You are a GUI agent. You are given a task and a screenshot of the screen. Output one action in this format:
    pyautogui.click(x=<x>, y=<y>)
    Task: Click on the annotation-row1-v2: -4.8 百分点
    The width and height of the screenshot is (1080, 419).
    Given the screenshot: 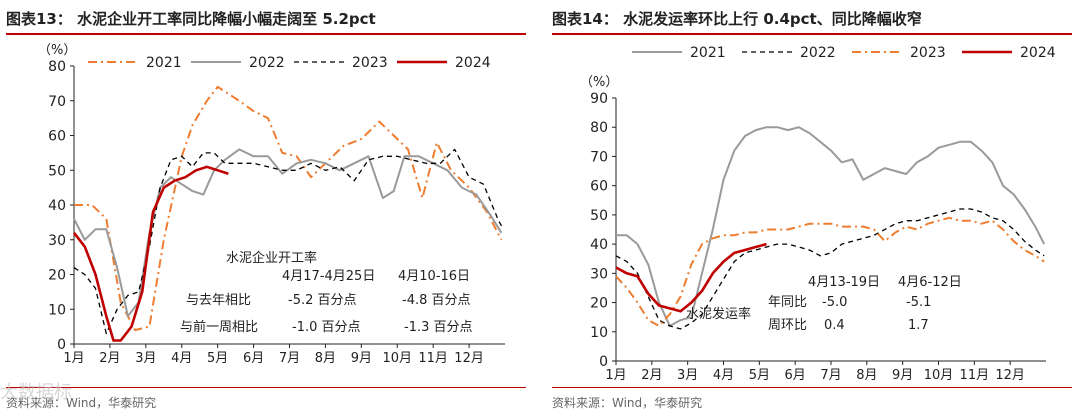 What is the action you would take?
    pyautogui.click(x=436, y=300)
    